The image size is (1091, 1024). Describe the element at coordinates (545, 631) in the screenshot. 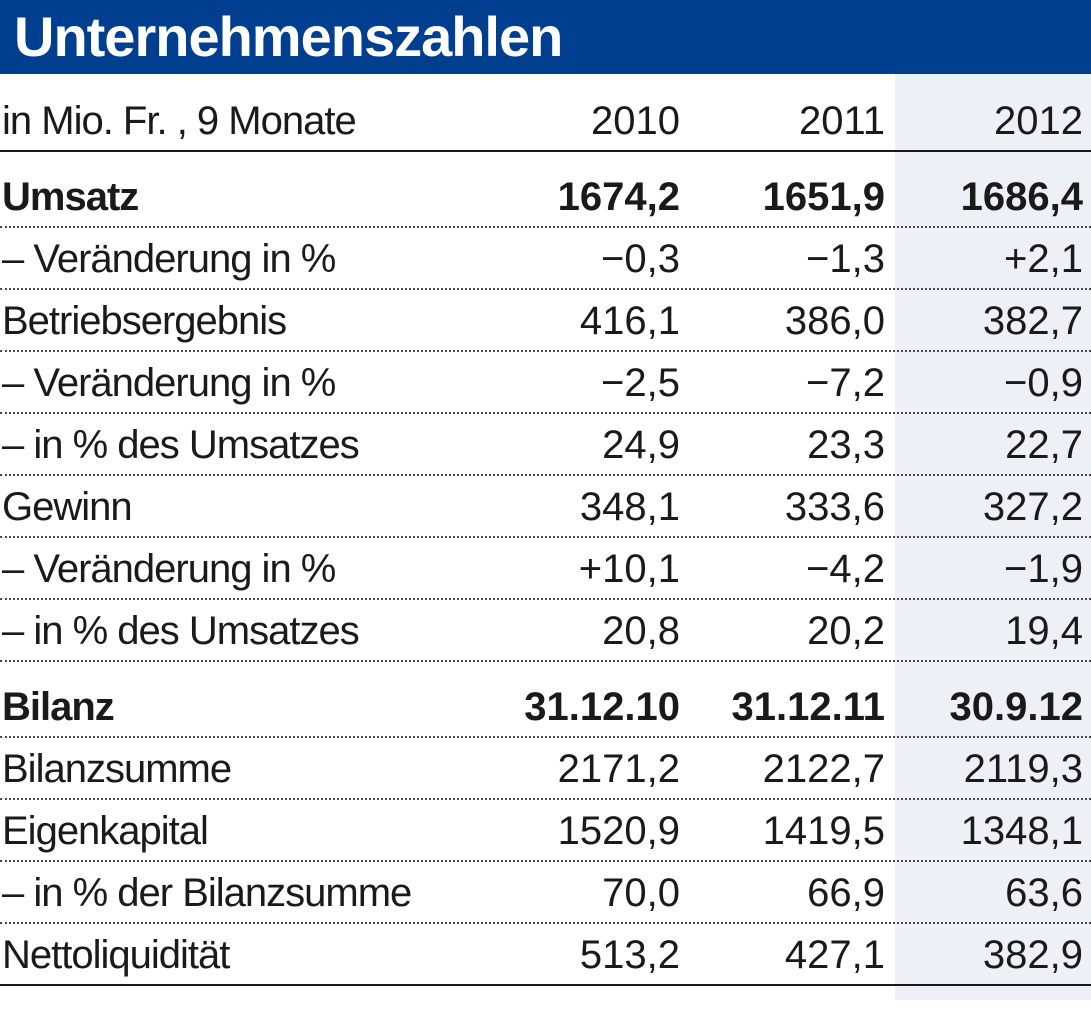

I see `table-row: – in % des Umsatzes 20,8 20,2 19,4` at that location.